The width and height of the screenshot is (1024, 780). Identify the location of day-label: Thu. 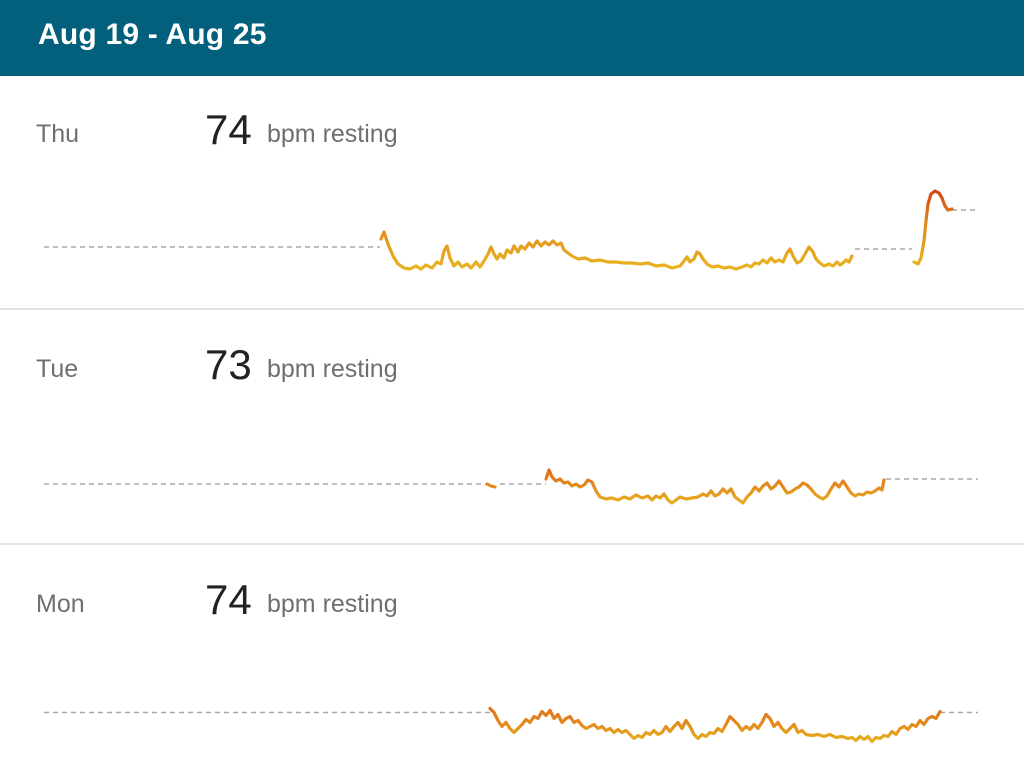
(58, 134).